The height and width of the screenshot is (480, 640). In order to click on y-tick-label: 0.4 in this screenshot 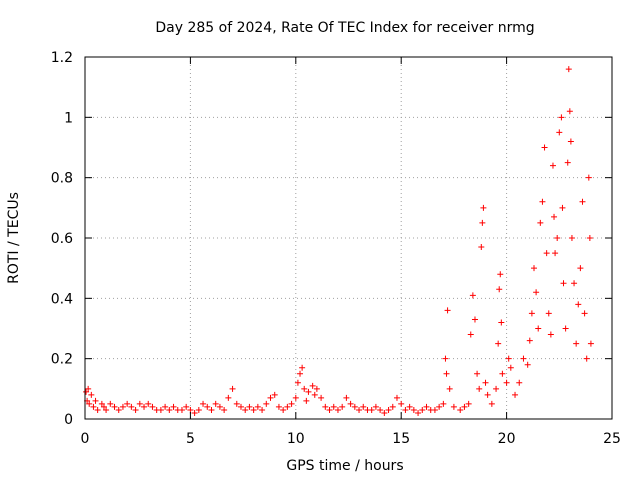, I will do `click(62, 299)`.